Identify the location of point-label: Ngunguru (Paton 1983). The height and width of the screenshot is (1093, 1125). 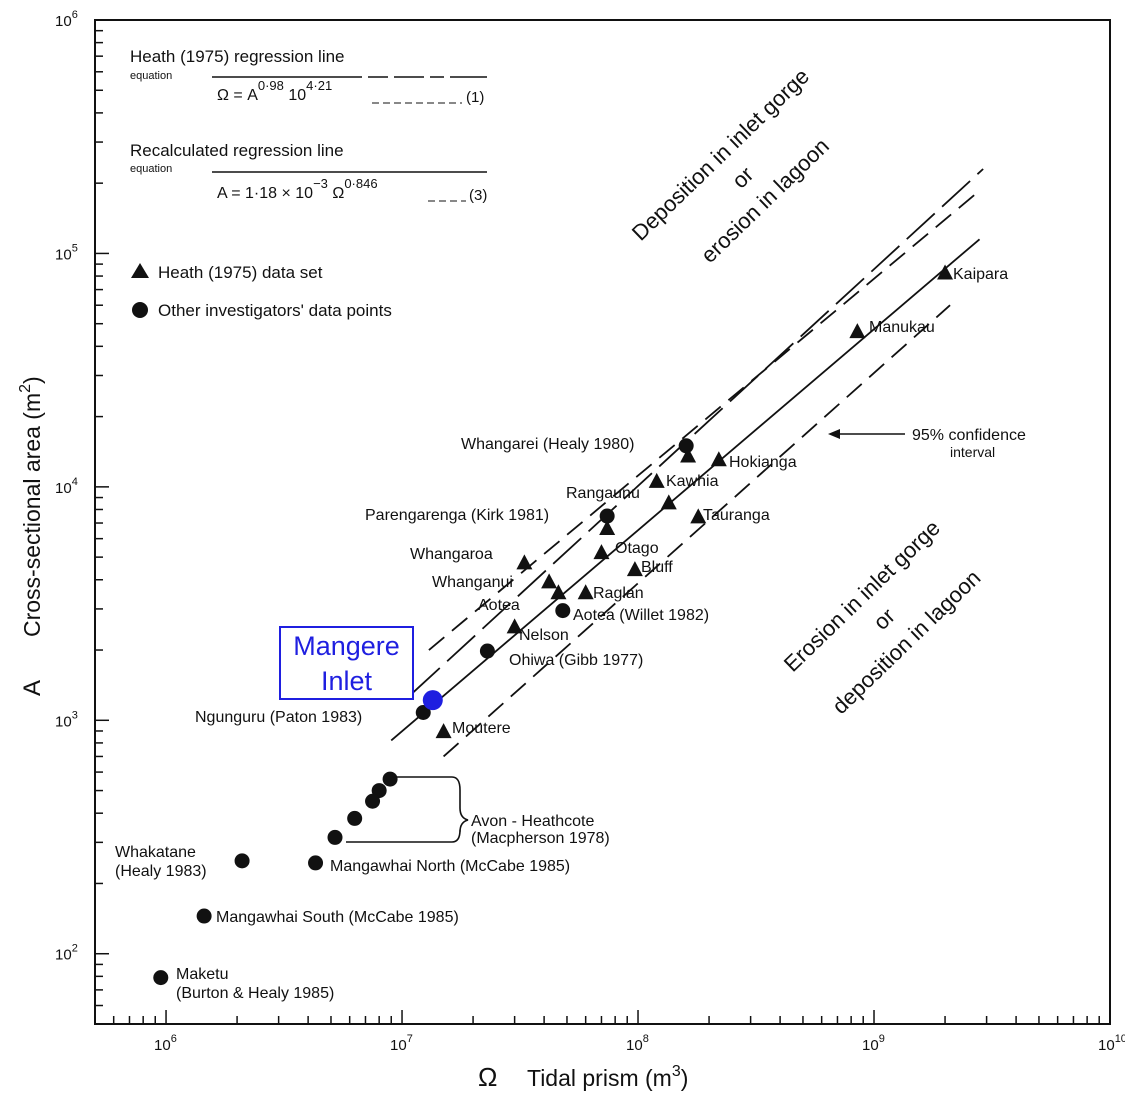
(278, 717).